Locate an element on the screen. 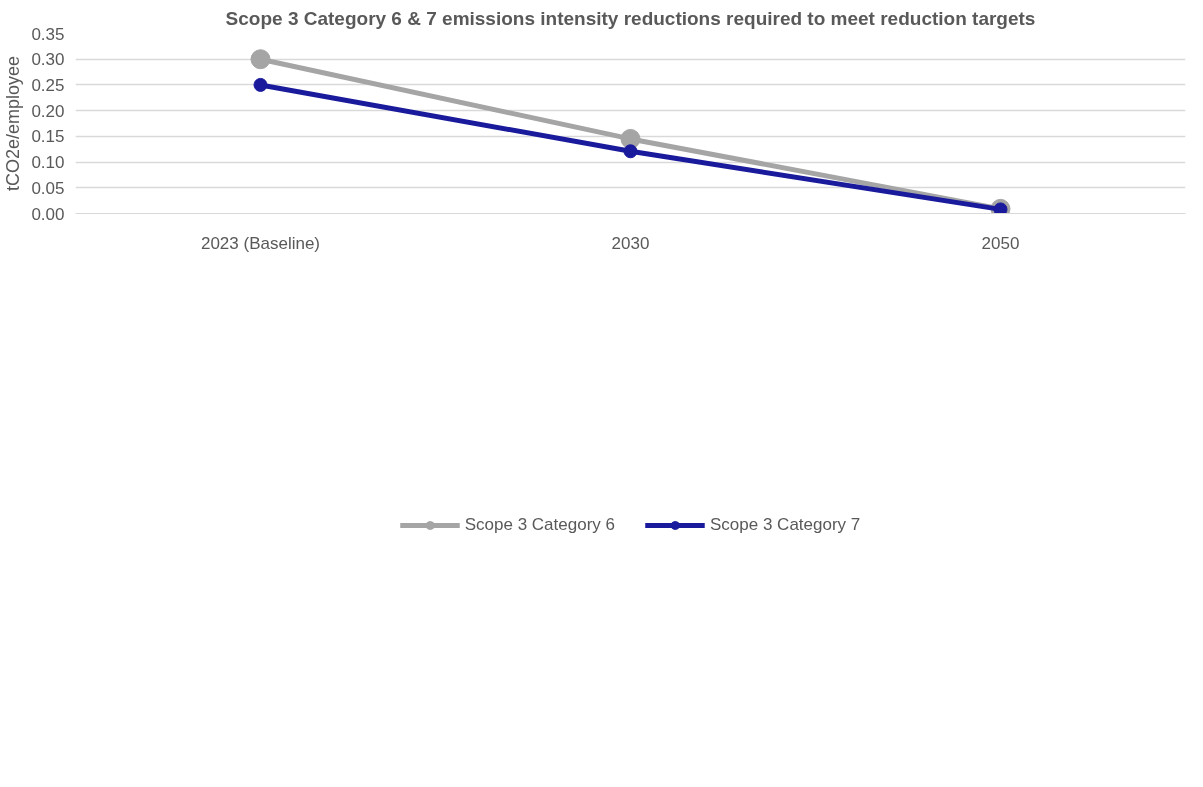  x-tick-label: 2030 is located at coordinates (630, 243).